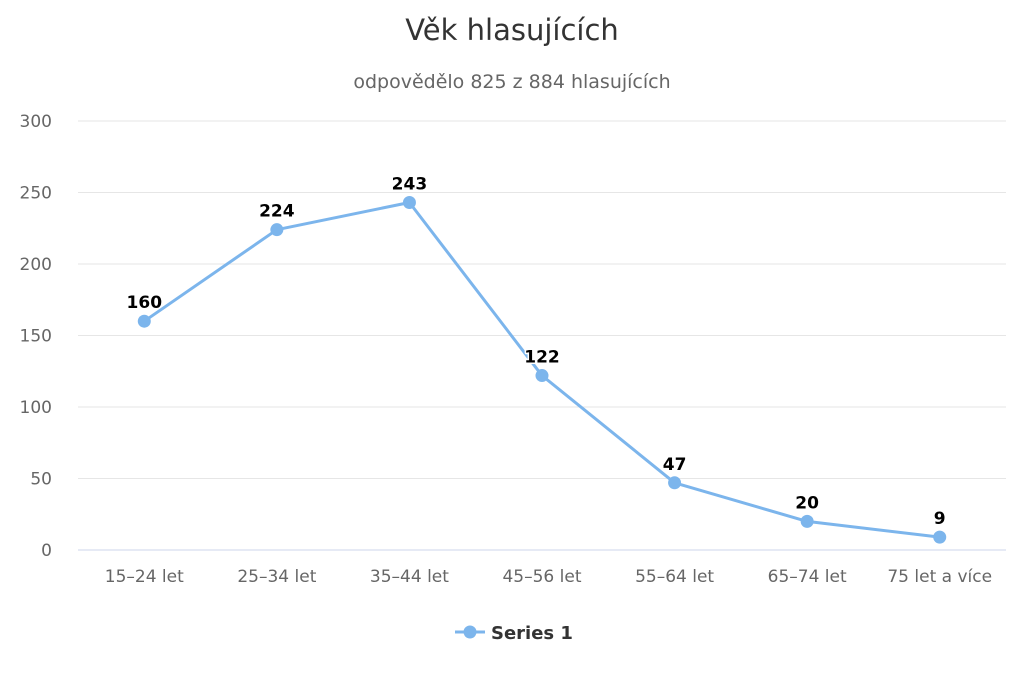  What do you see at coordinates (512, 30) in the screenshot?
I see `chart-title: Věk hlasujících` at bounding box center [512, 30].